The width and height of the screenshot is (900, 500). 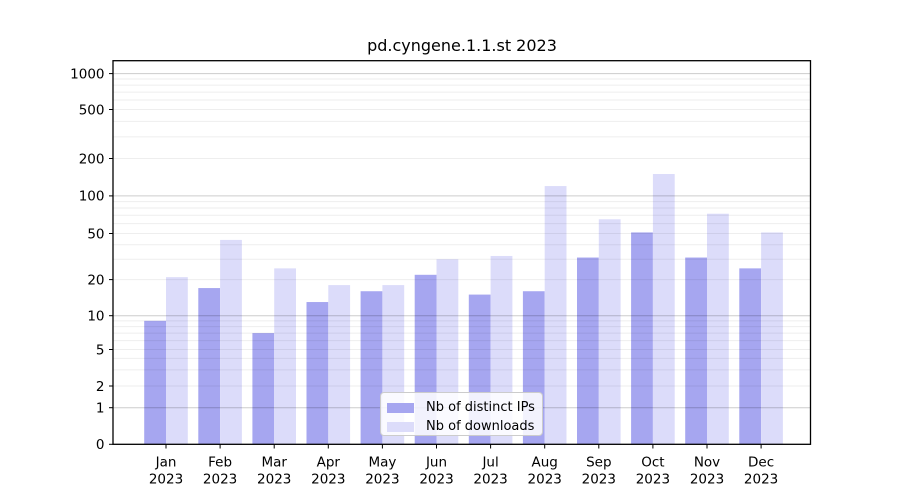 What do you see at coordinates (598, 463) in the screenshot?
I see `x-tick-label-month-sep: Sep` at bounding box center [598, 463].